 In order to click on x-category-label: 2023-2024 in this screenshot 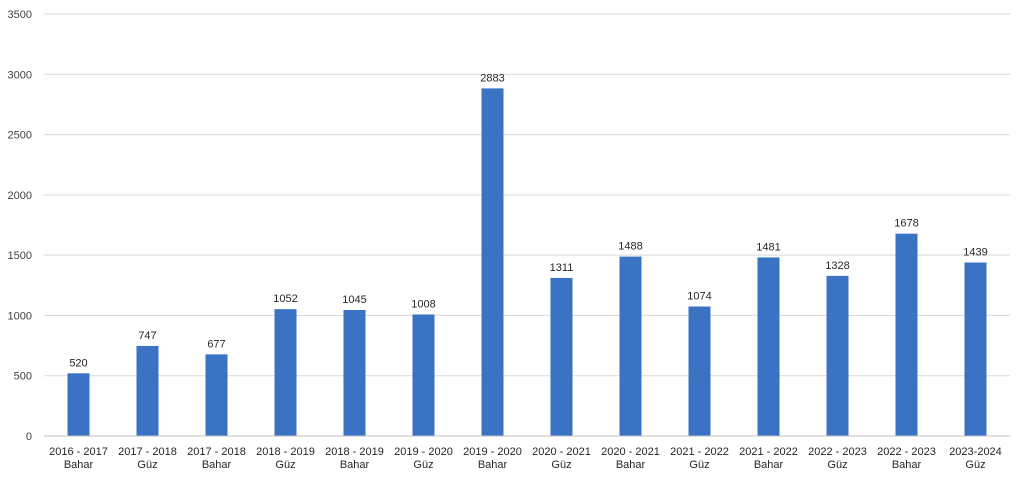, I will do `click(975, 452)`.